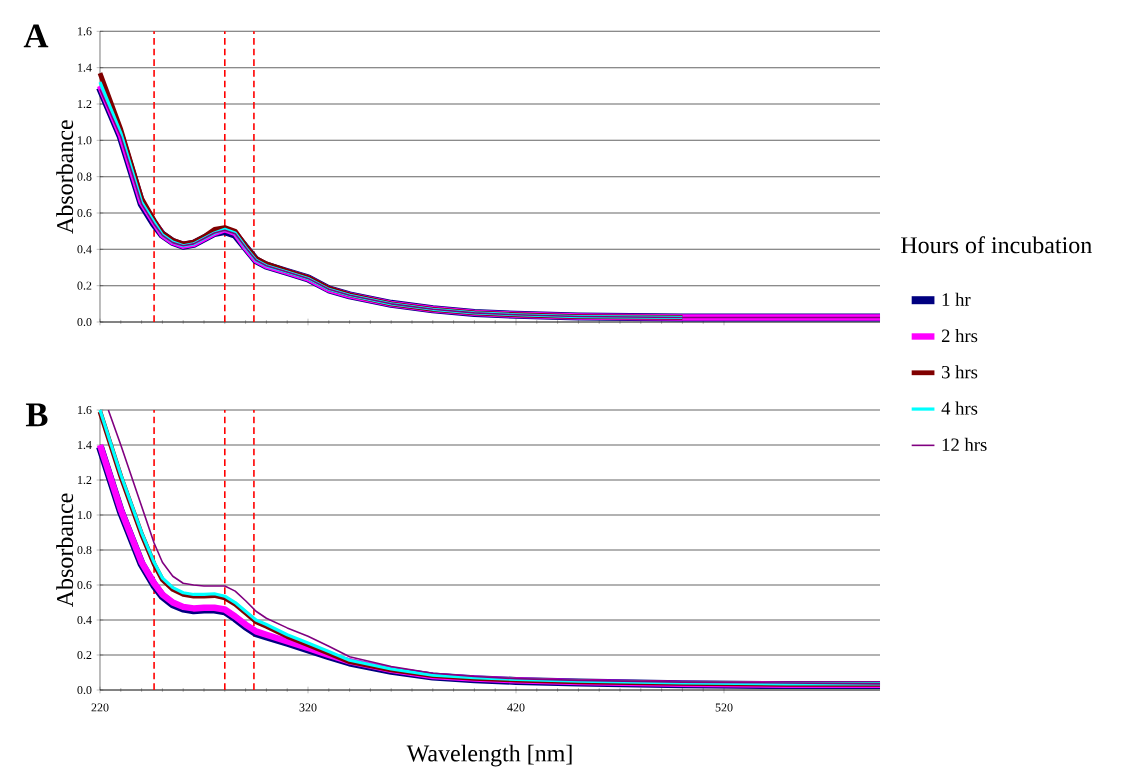  I want to click on x-tick-label: 320, so click(308, 707).